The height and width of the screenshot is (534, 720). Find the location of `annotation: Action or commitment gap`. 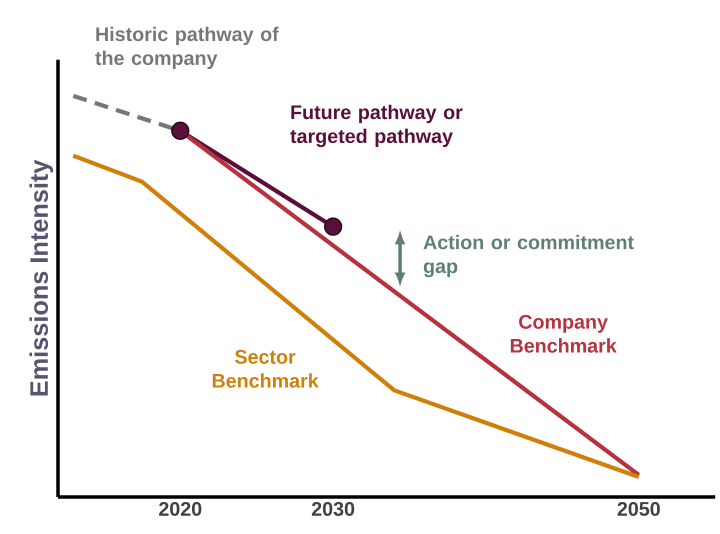

annotation: Action or commitment gap is located at coordinates (529, 256).